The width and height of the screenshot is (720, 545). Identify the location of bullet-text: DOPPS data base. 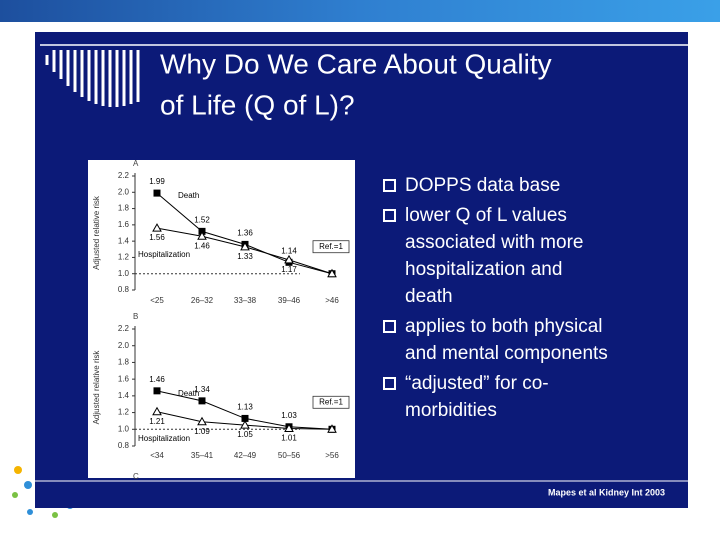
(482, 185).